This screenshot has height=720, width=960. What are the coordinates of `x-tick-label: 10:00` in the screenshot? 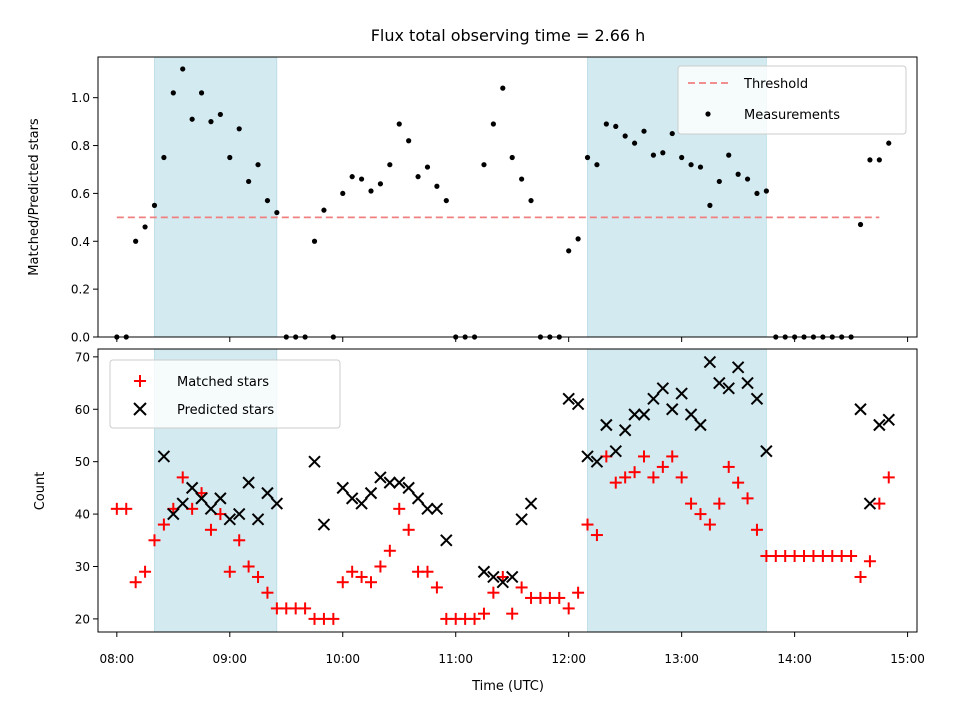 It's located at (342, 659).